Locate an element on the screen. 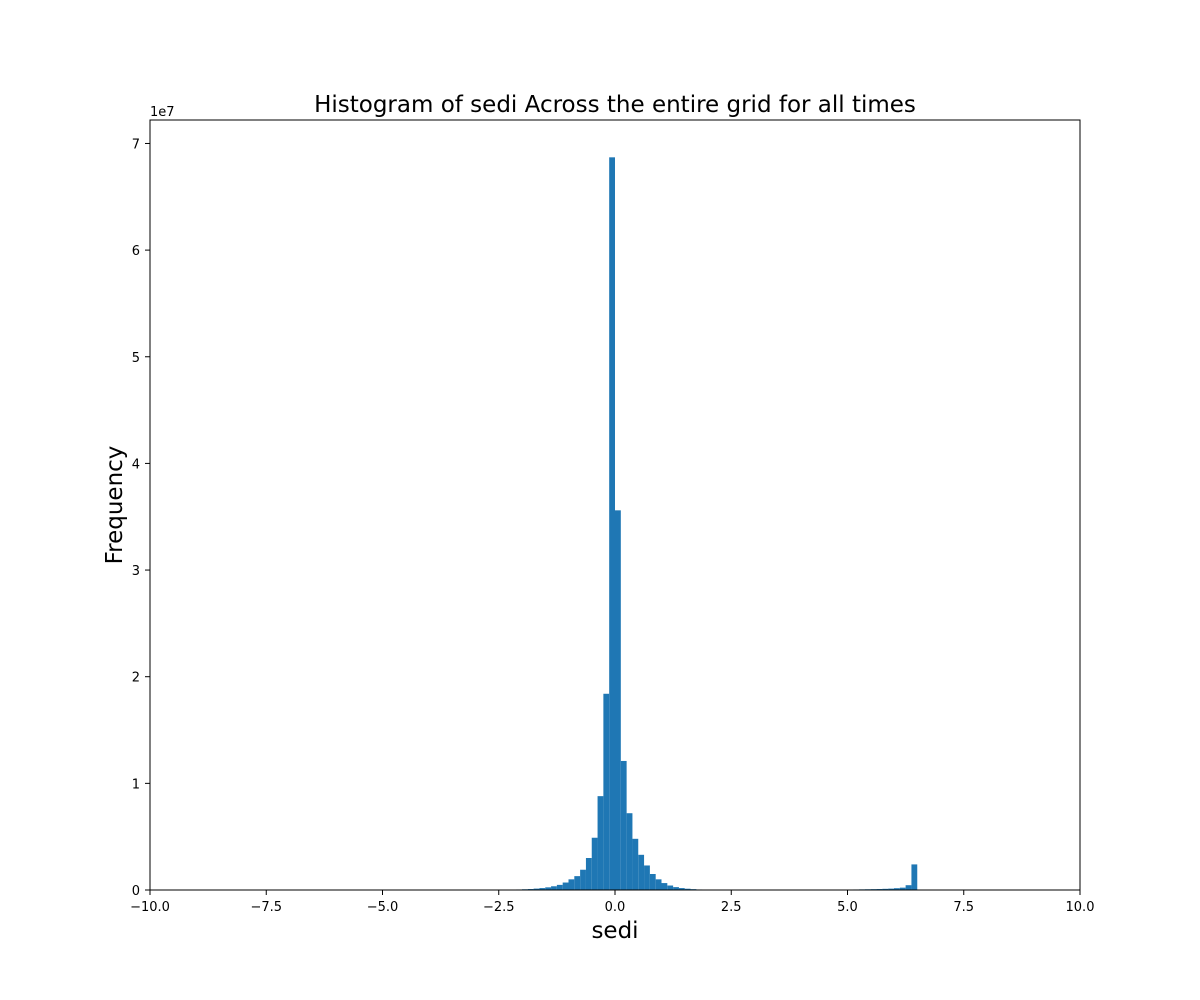  y-tick-label: 7 is located at coordinates (136, 144).